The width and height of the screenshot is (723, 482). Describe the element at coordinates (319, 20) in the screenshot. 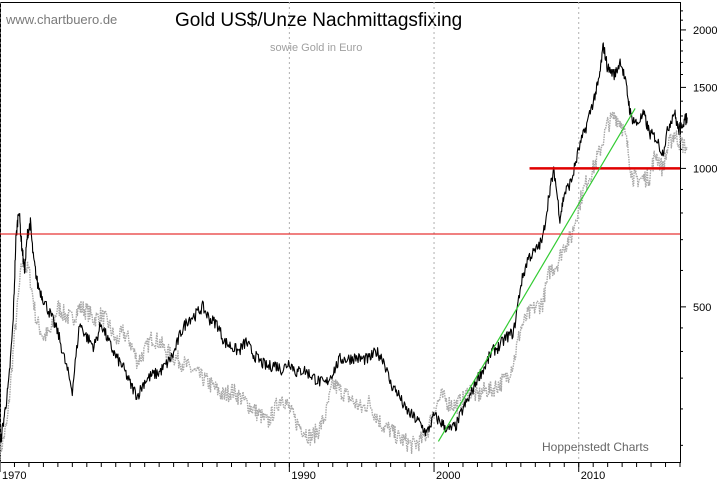

I see `chart-title: Gold US$/Unze Nachmittagsfixing` at that location.